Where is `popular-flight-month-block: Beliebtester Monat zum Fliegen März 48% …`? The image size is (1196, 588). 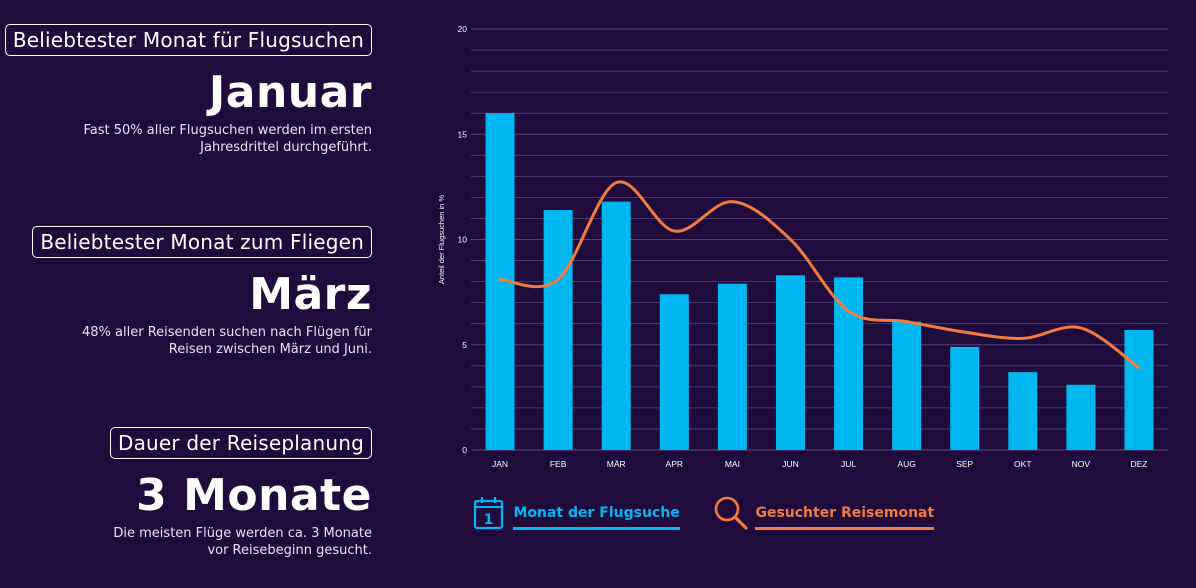
popular-flight-month-block: Beliebtester Monat zum Fliegen März 48% … is located at coordinates (202, 292).